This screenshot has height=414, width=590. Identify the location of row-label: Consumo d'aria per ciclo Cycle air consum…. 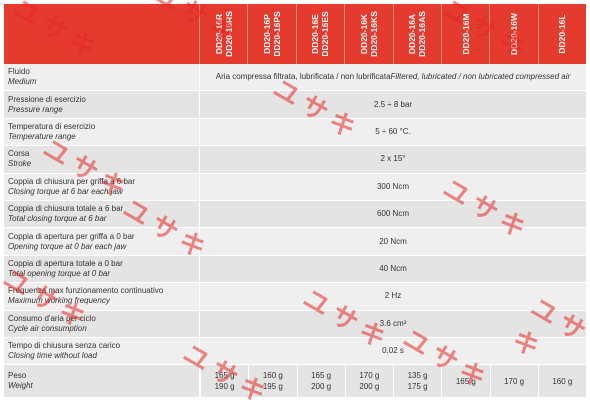
(102, 323).